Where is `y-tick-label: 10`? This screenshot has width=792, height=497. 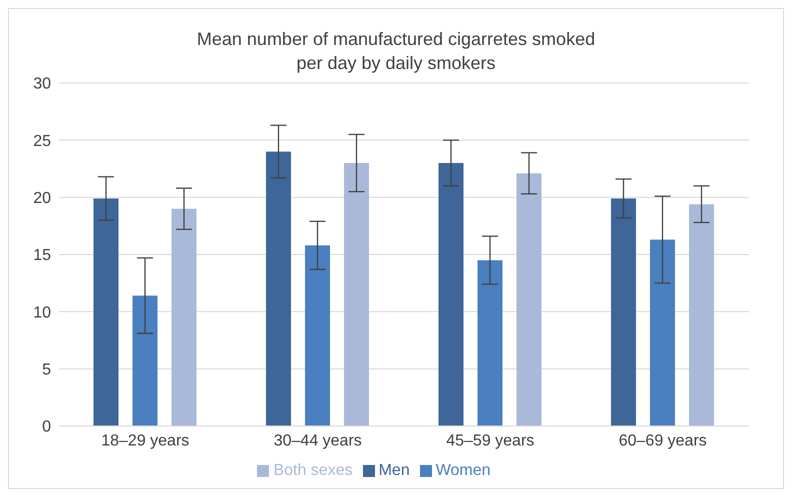
y-tick-label: 10 is located at coordinates (42, 313).